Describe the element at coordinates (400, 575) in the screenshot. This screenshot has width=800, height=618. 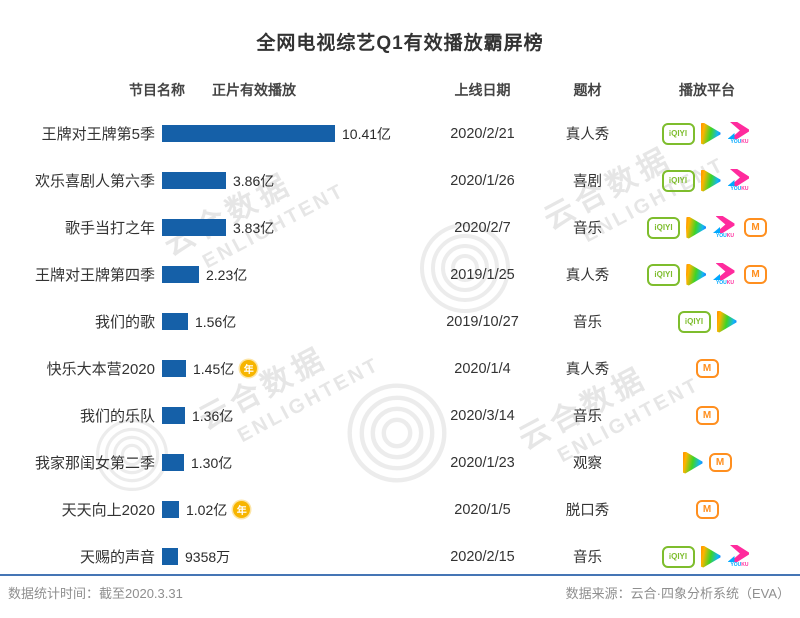
I see `footer-divider` at that location.